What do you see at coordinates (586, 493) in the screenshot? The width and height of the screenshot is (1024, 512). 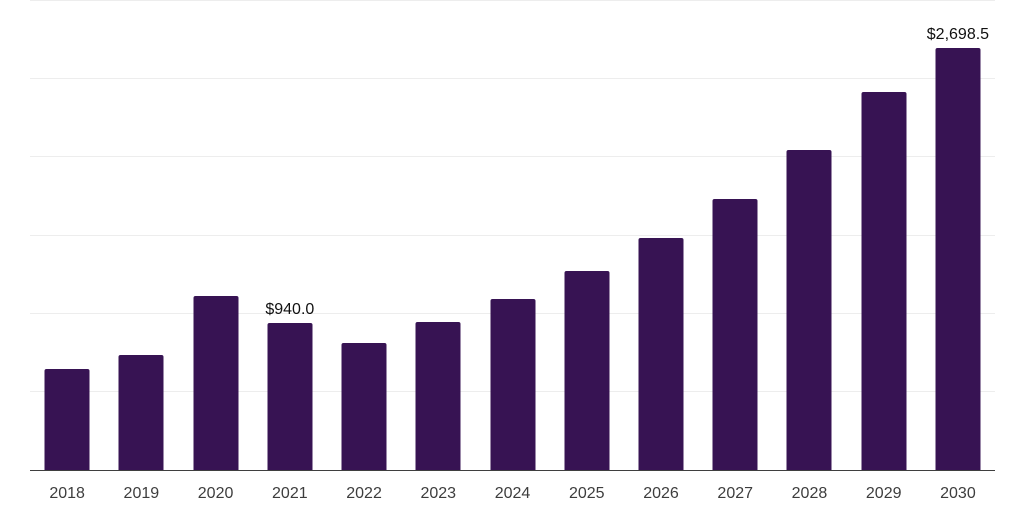 I see `x-tick-2025: 2025` at bounding box center [586, 493].